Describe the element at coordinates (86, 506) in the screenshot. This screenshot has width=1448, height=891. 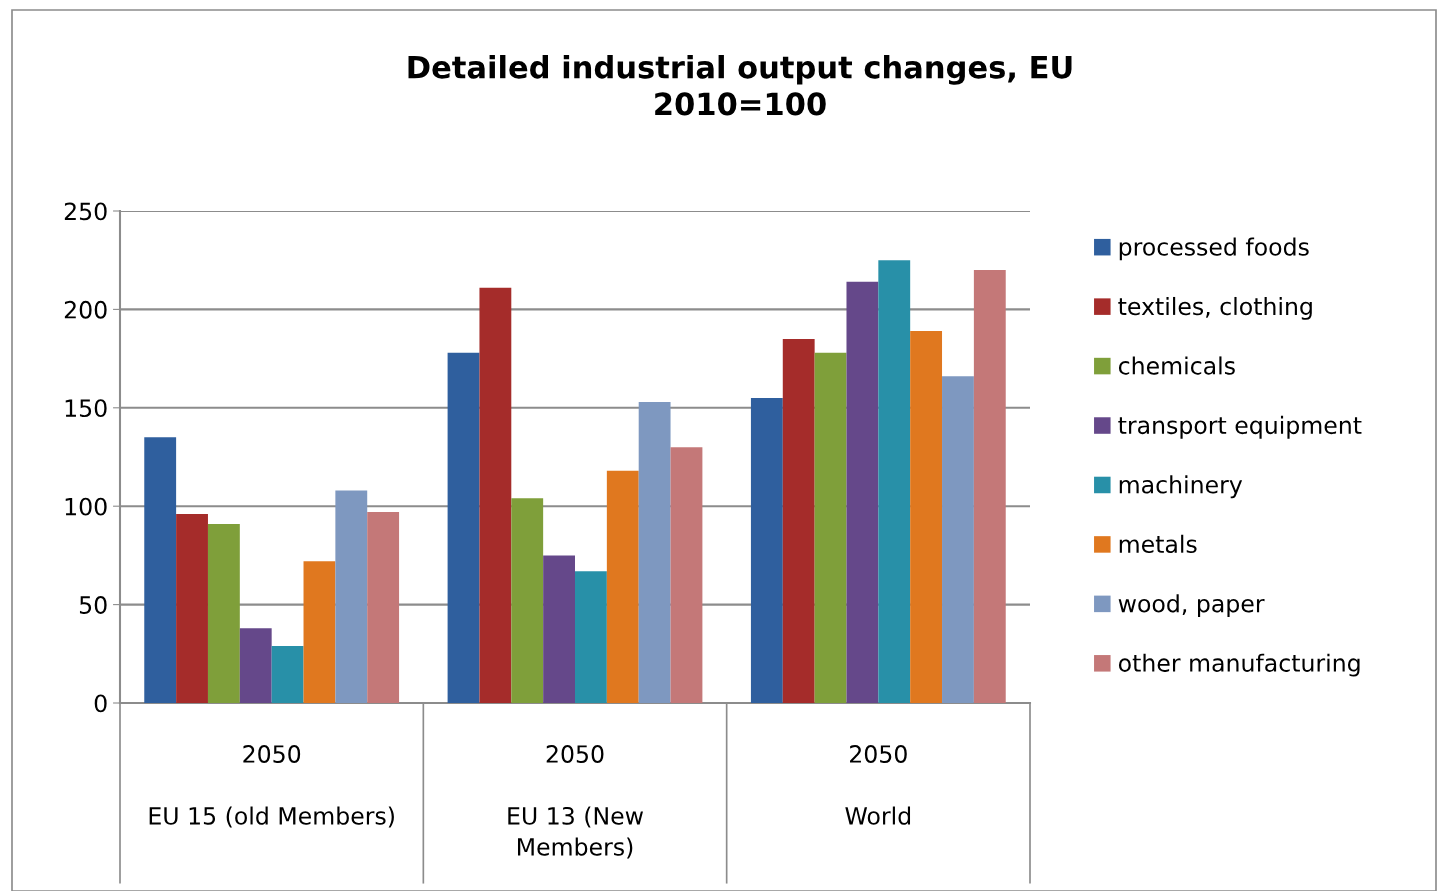
I see `y-tick-label: 100` at that location.